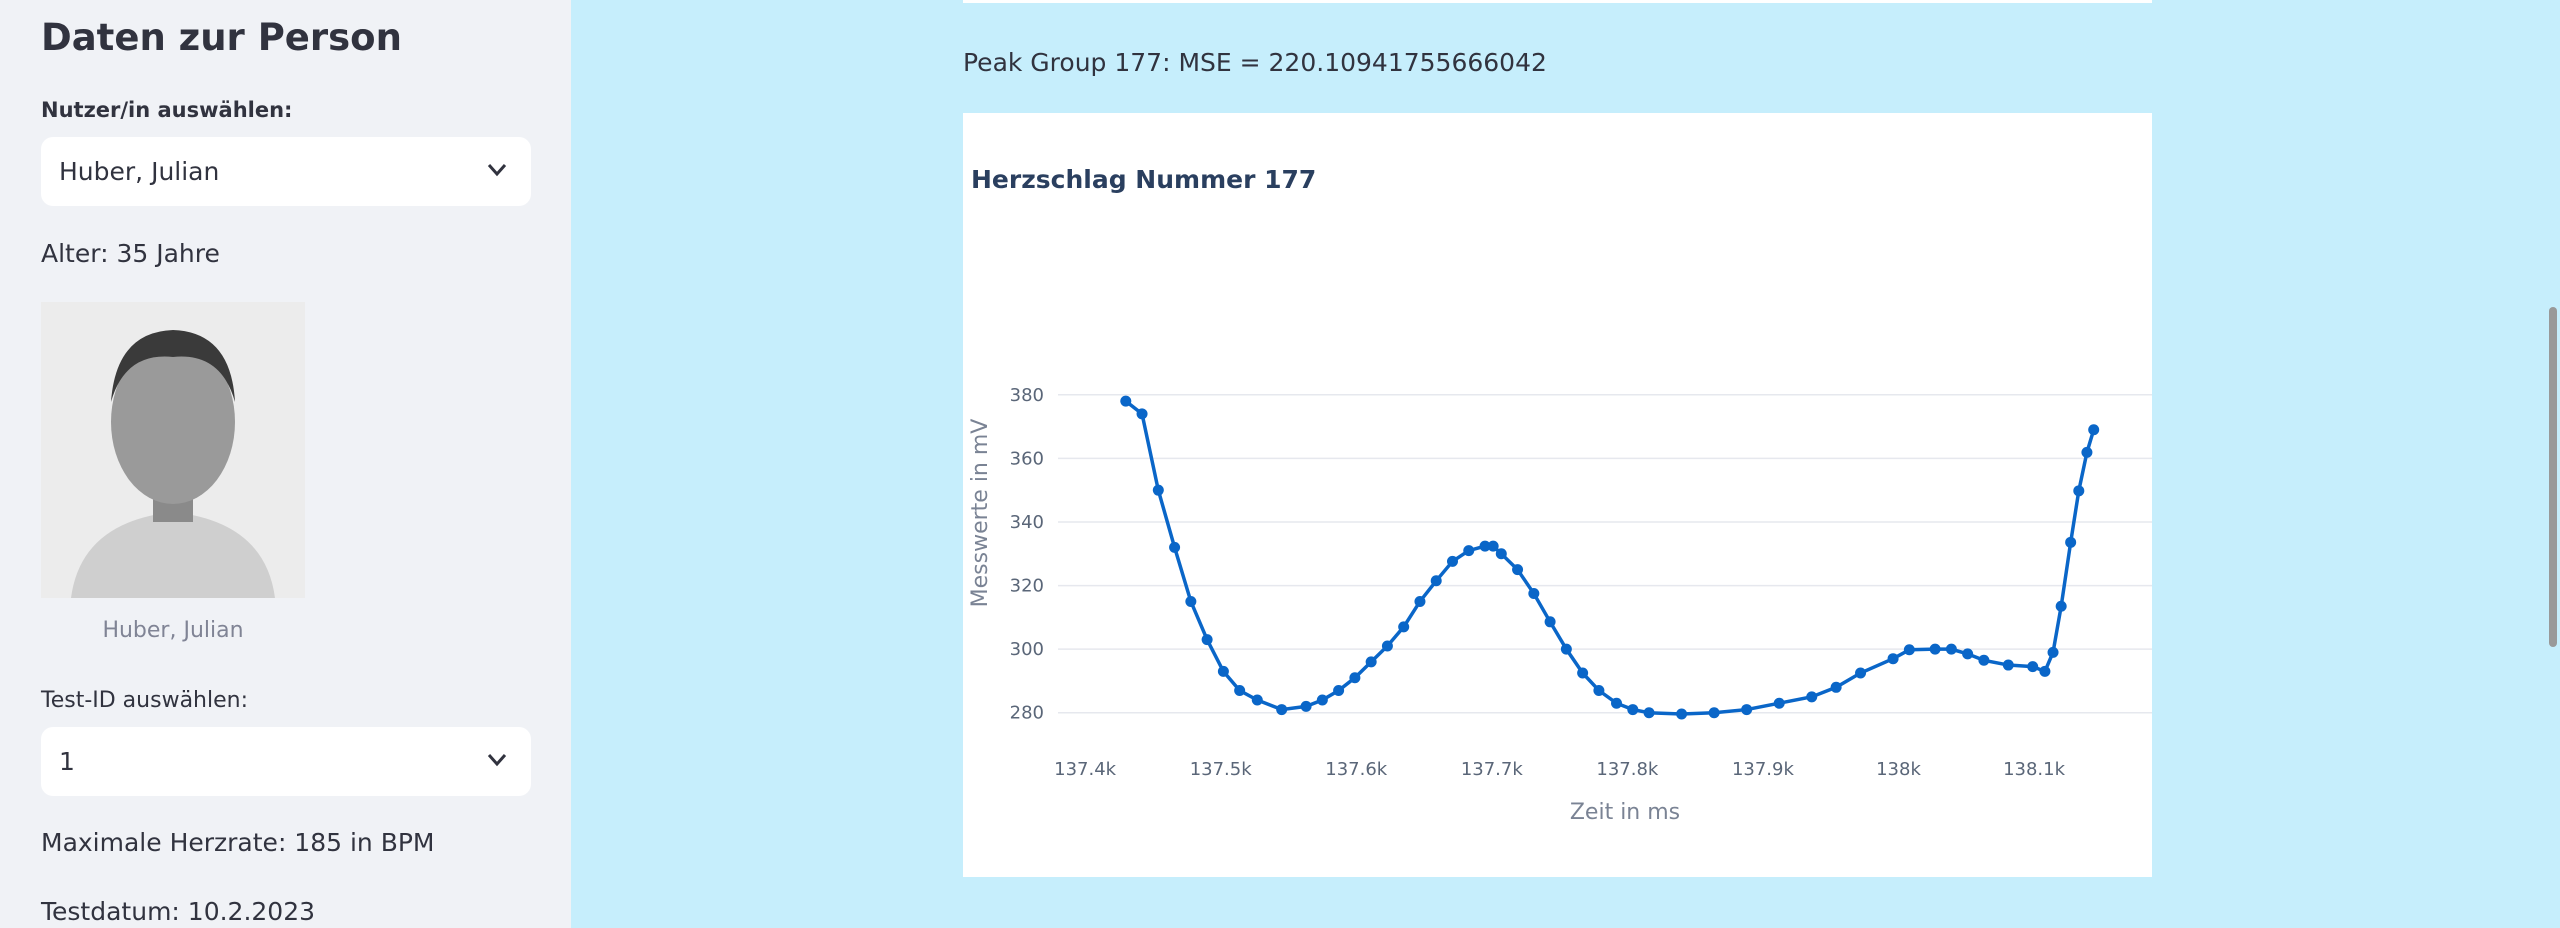 The width and height of the screenshot is (2560, 928). What do you see at coordinates (1027, 522) in the screenshot?
I see `y-tick-label: 340` at bounding box center [1027, 522].